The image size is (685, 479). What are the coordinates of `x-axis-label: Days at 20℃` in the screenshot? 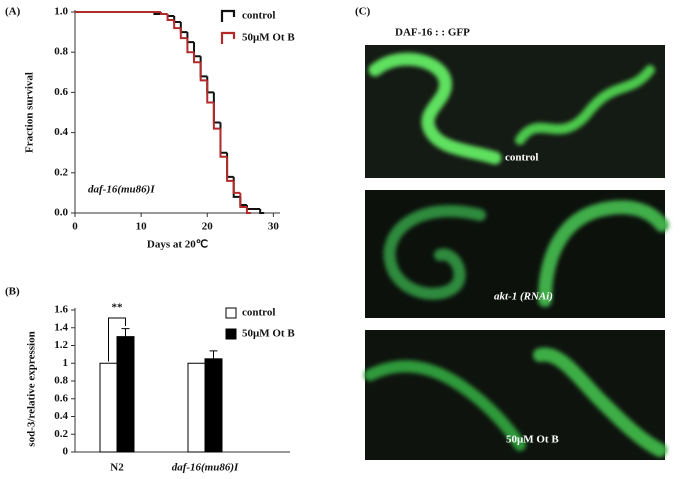 It's located at (177, 245).